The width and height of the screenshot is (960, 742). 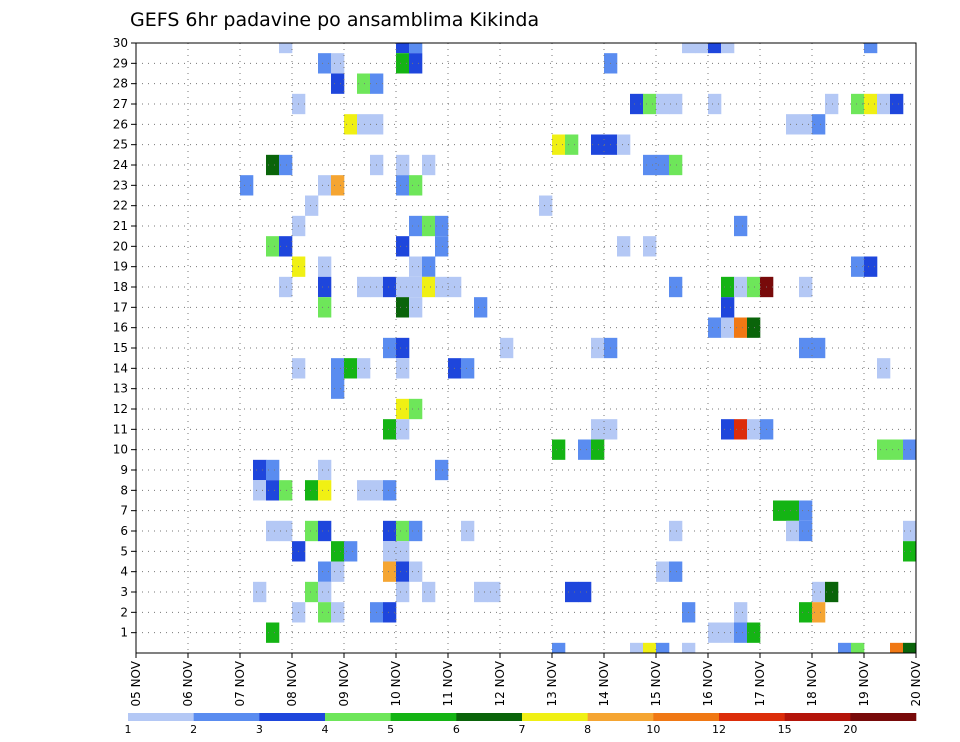 I want to click on chart-title: GEFS 6hr padavine po ansamblima Kikinda, so click(x=334, y=20).